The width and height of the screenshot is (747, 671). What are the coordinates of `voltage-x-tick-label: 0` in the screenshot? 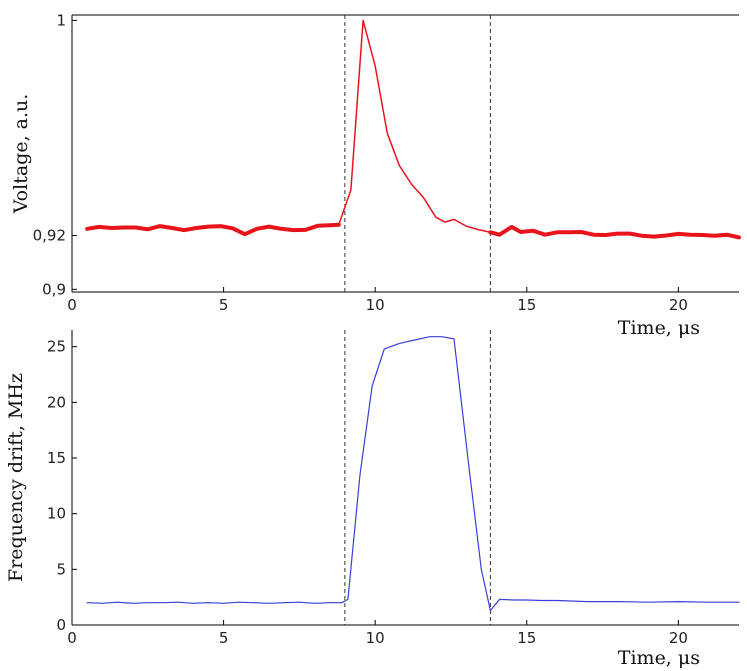 It's located at (72, 305).